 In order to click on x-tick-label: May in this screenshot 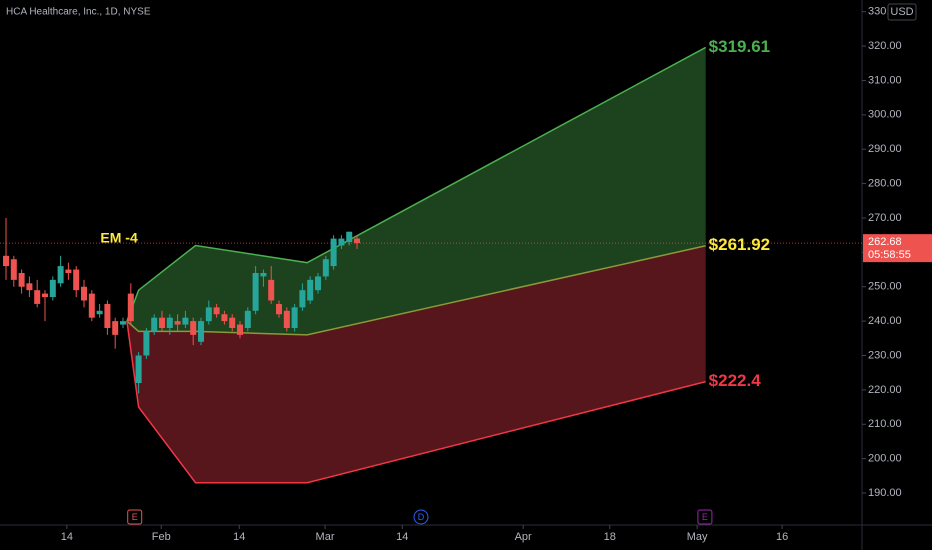, I will do `click(697, 537)`.